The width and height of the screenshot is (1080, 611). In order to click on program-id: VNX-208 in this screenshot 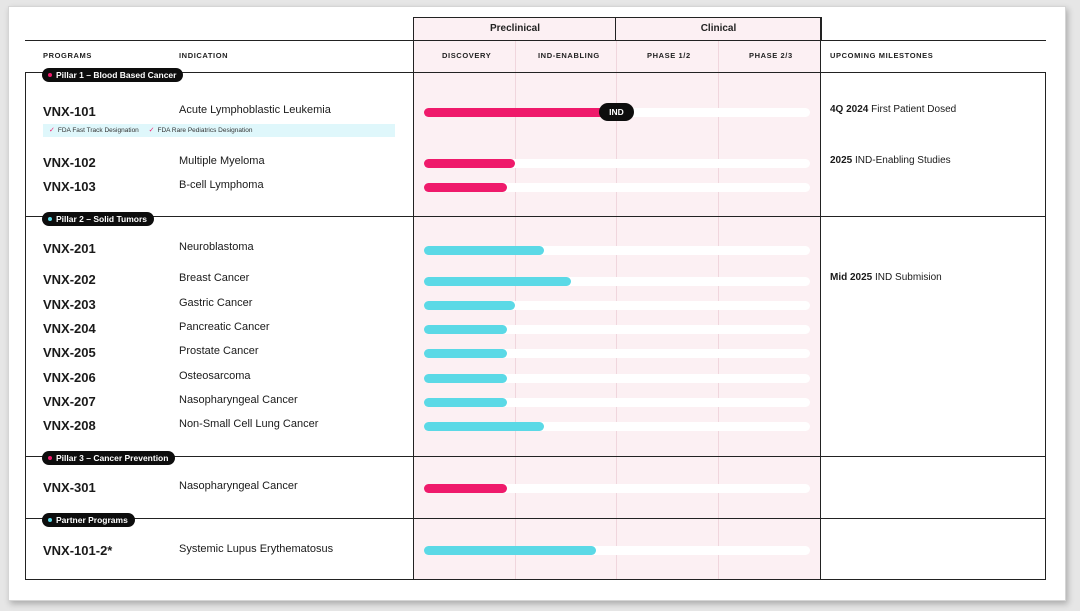, I will do `click(69, 425)`.